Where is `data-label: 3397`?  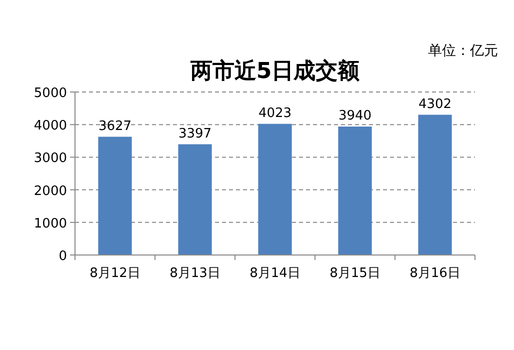
data-label: 3397 is located at coordinates (195, 134).